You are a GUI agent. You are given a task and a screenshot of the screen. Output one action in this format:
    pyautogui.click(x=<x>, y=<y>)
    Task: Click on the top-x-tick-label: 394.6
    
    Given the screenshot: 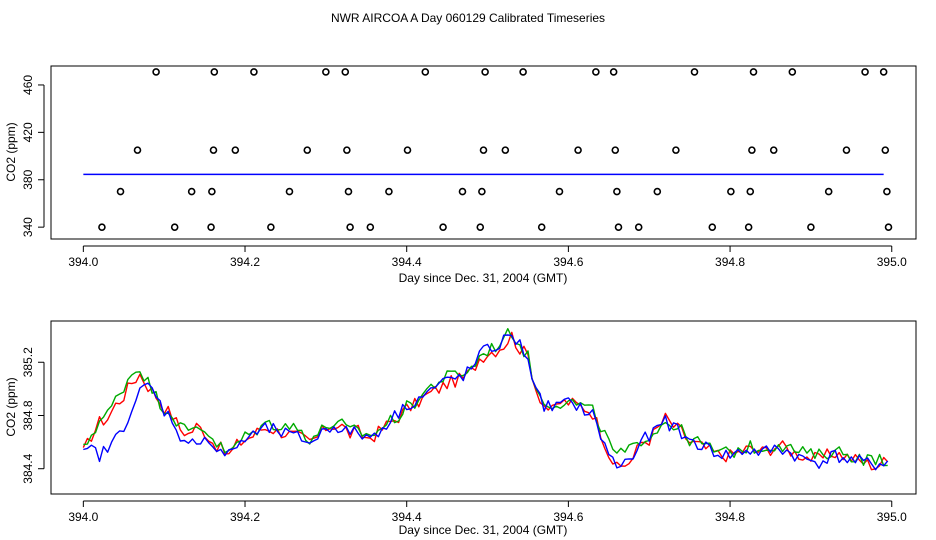 What is the action you would take?
    pyautogui.click(x=568, y=262)
    